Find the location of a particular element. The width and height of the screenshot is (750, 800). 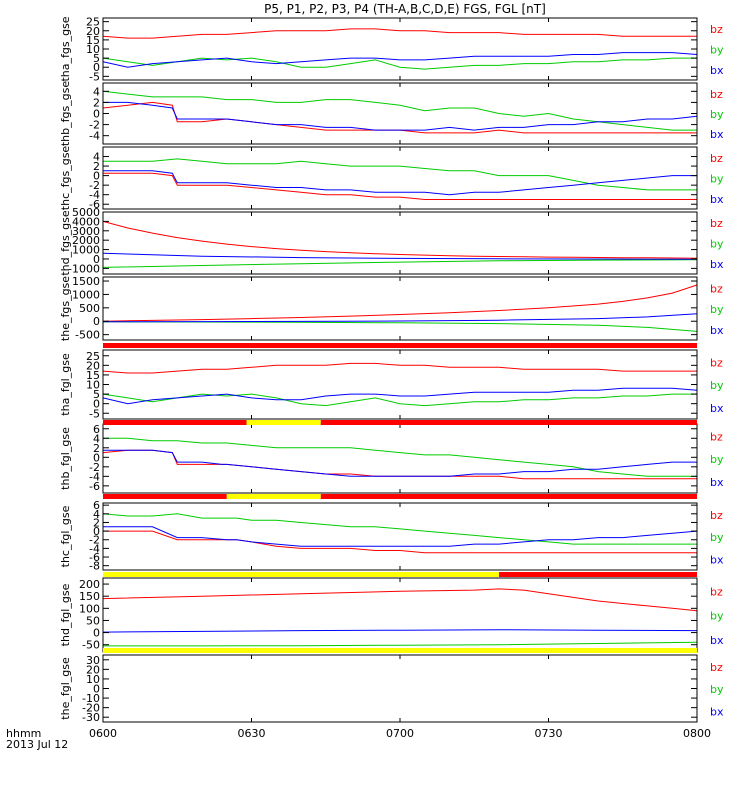

y-tick-label: 4000 is located at coordinates (86, 221).